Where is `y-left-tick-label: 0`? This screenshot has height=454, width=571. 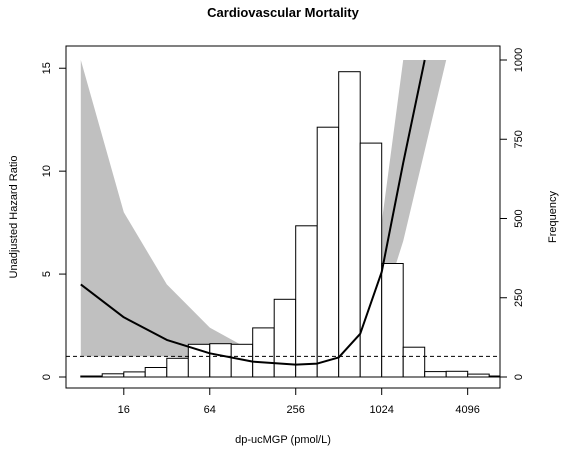 y-left-tick-label: 0 is located at coordinates (47, 377).